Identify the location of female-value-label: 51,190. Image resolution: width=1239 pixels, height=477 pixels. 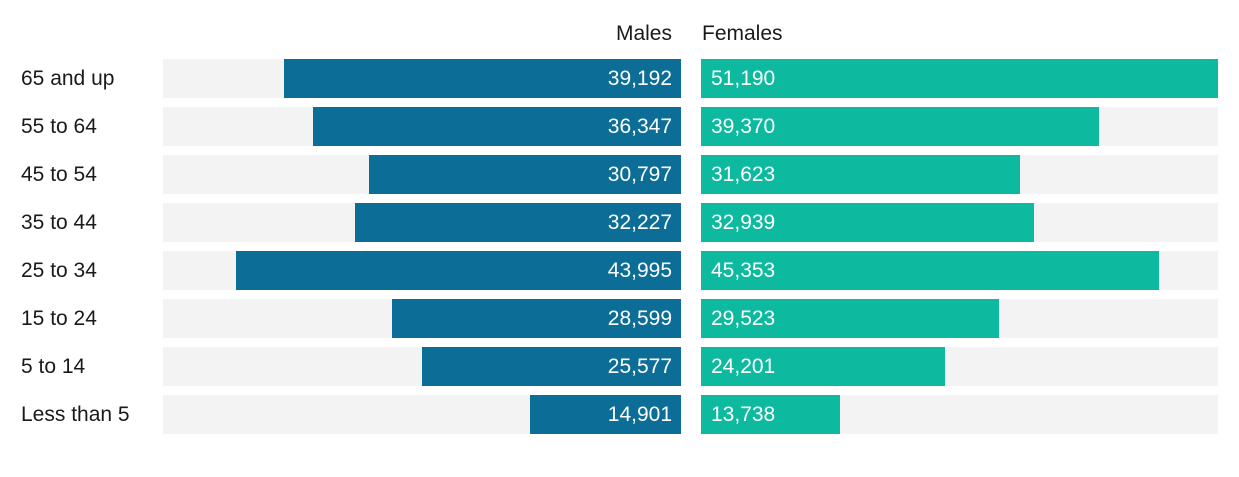
(743, 78).